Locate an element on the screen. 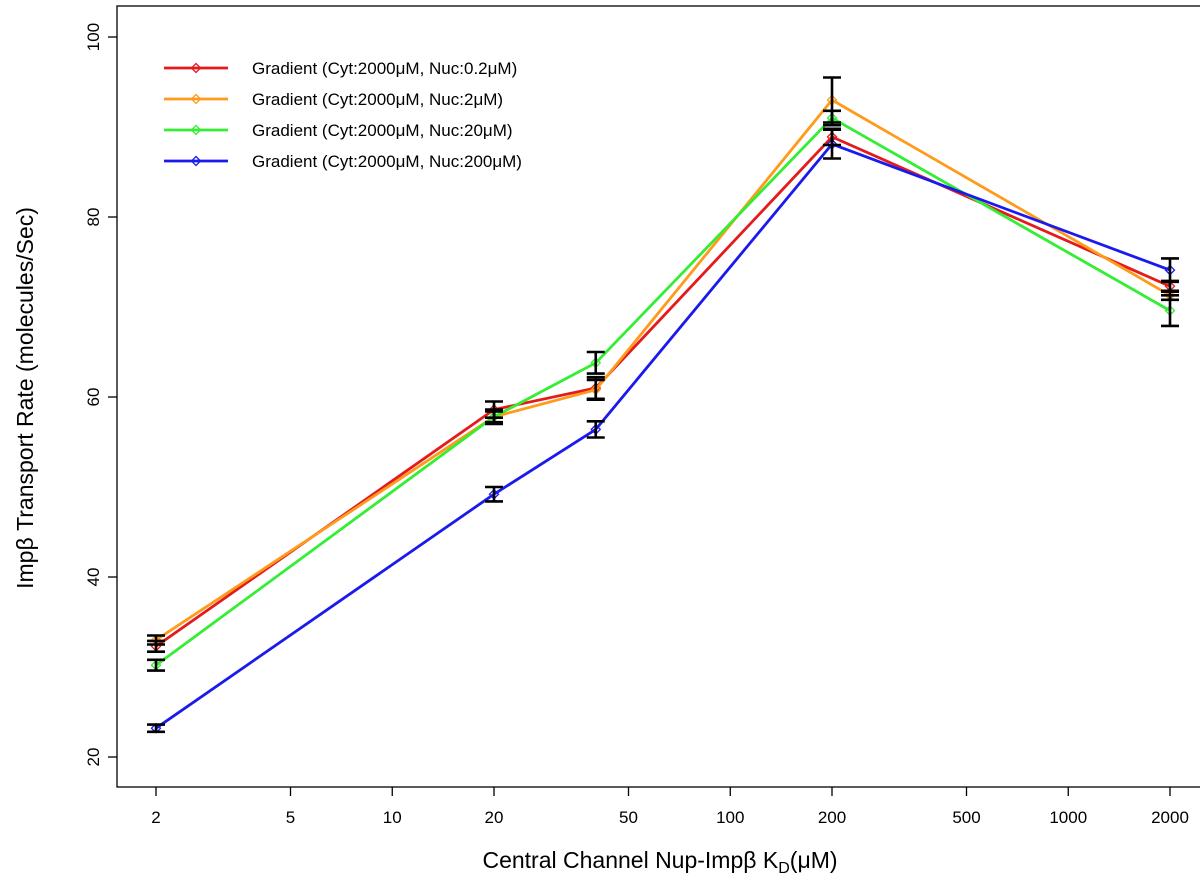 The width and height of the screenshot is (1200, 881). legend-item-1: Gradient (Cyt:2000μM, Nuc:0.2μM) is located at coordinates (340, 68).